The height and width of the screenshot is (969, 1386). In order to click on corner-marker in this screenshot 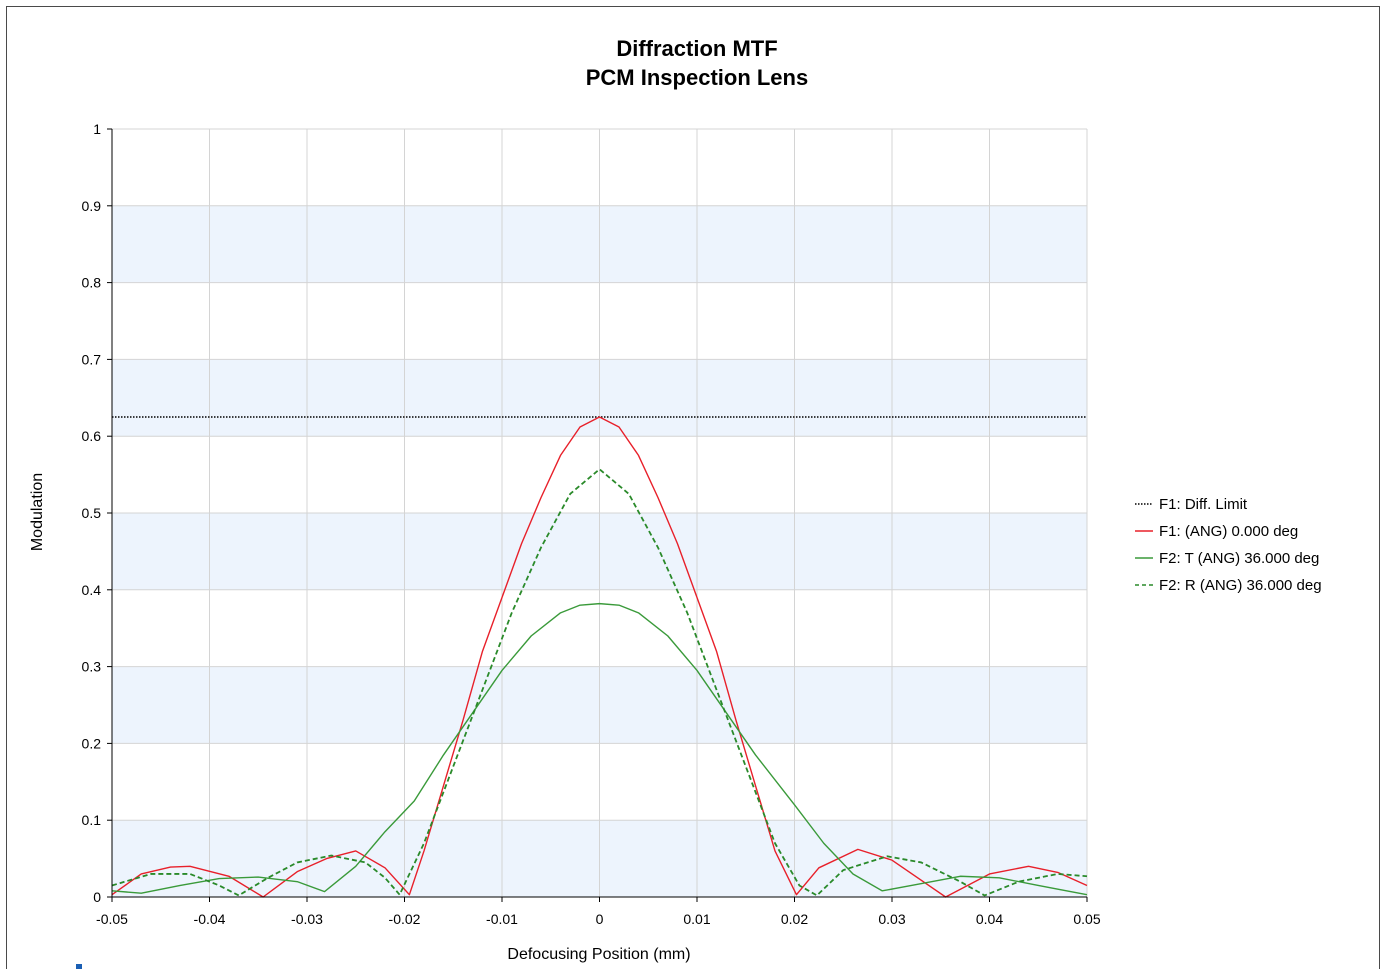, I will do `click(79, 966)`.